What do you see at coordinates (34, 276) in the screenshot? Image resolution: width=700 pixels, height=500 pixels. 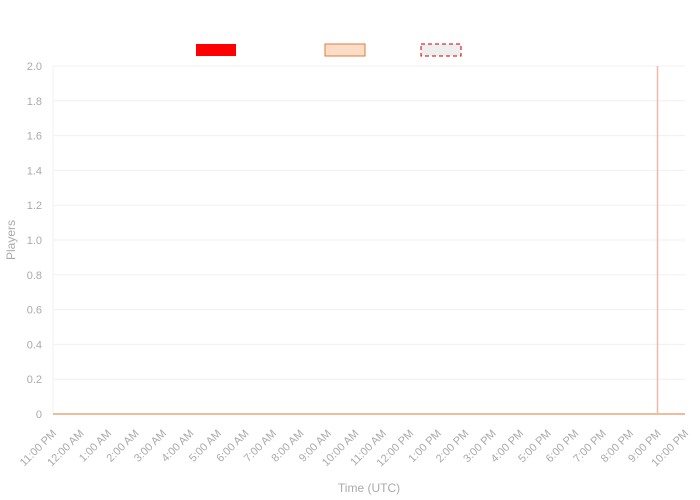 I see `y-tick-label: 0.8` at bounding box center [34, 276].